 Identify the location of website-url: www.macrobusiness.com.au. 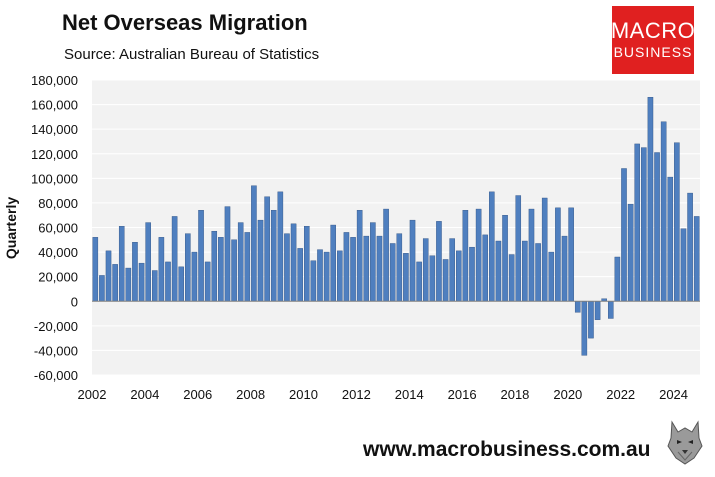
(507, 449).